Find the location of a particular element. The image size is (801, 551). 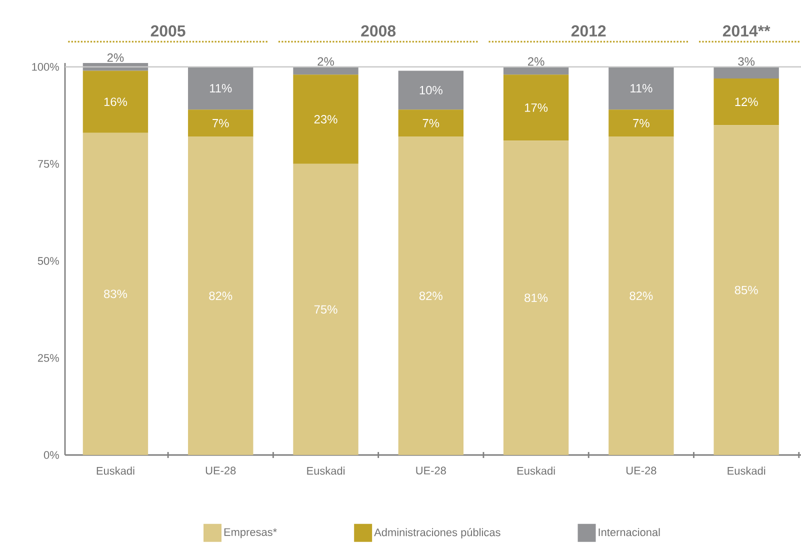

text: 2005 is located at coordinates (168, 31).